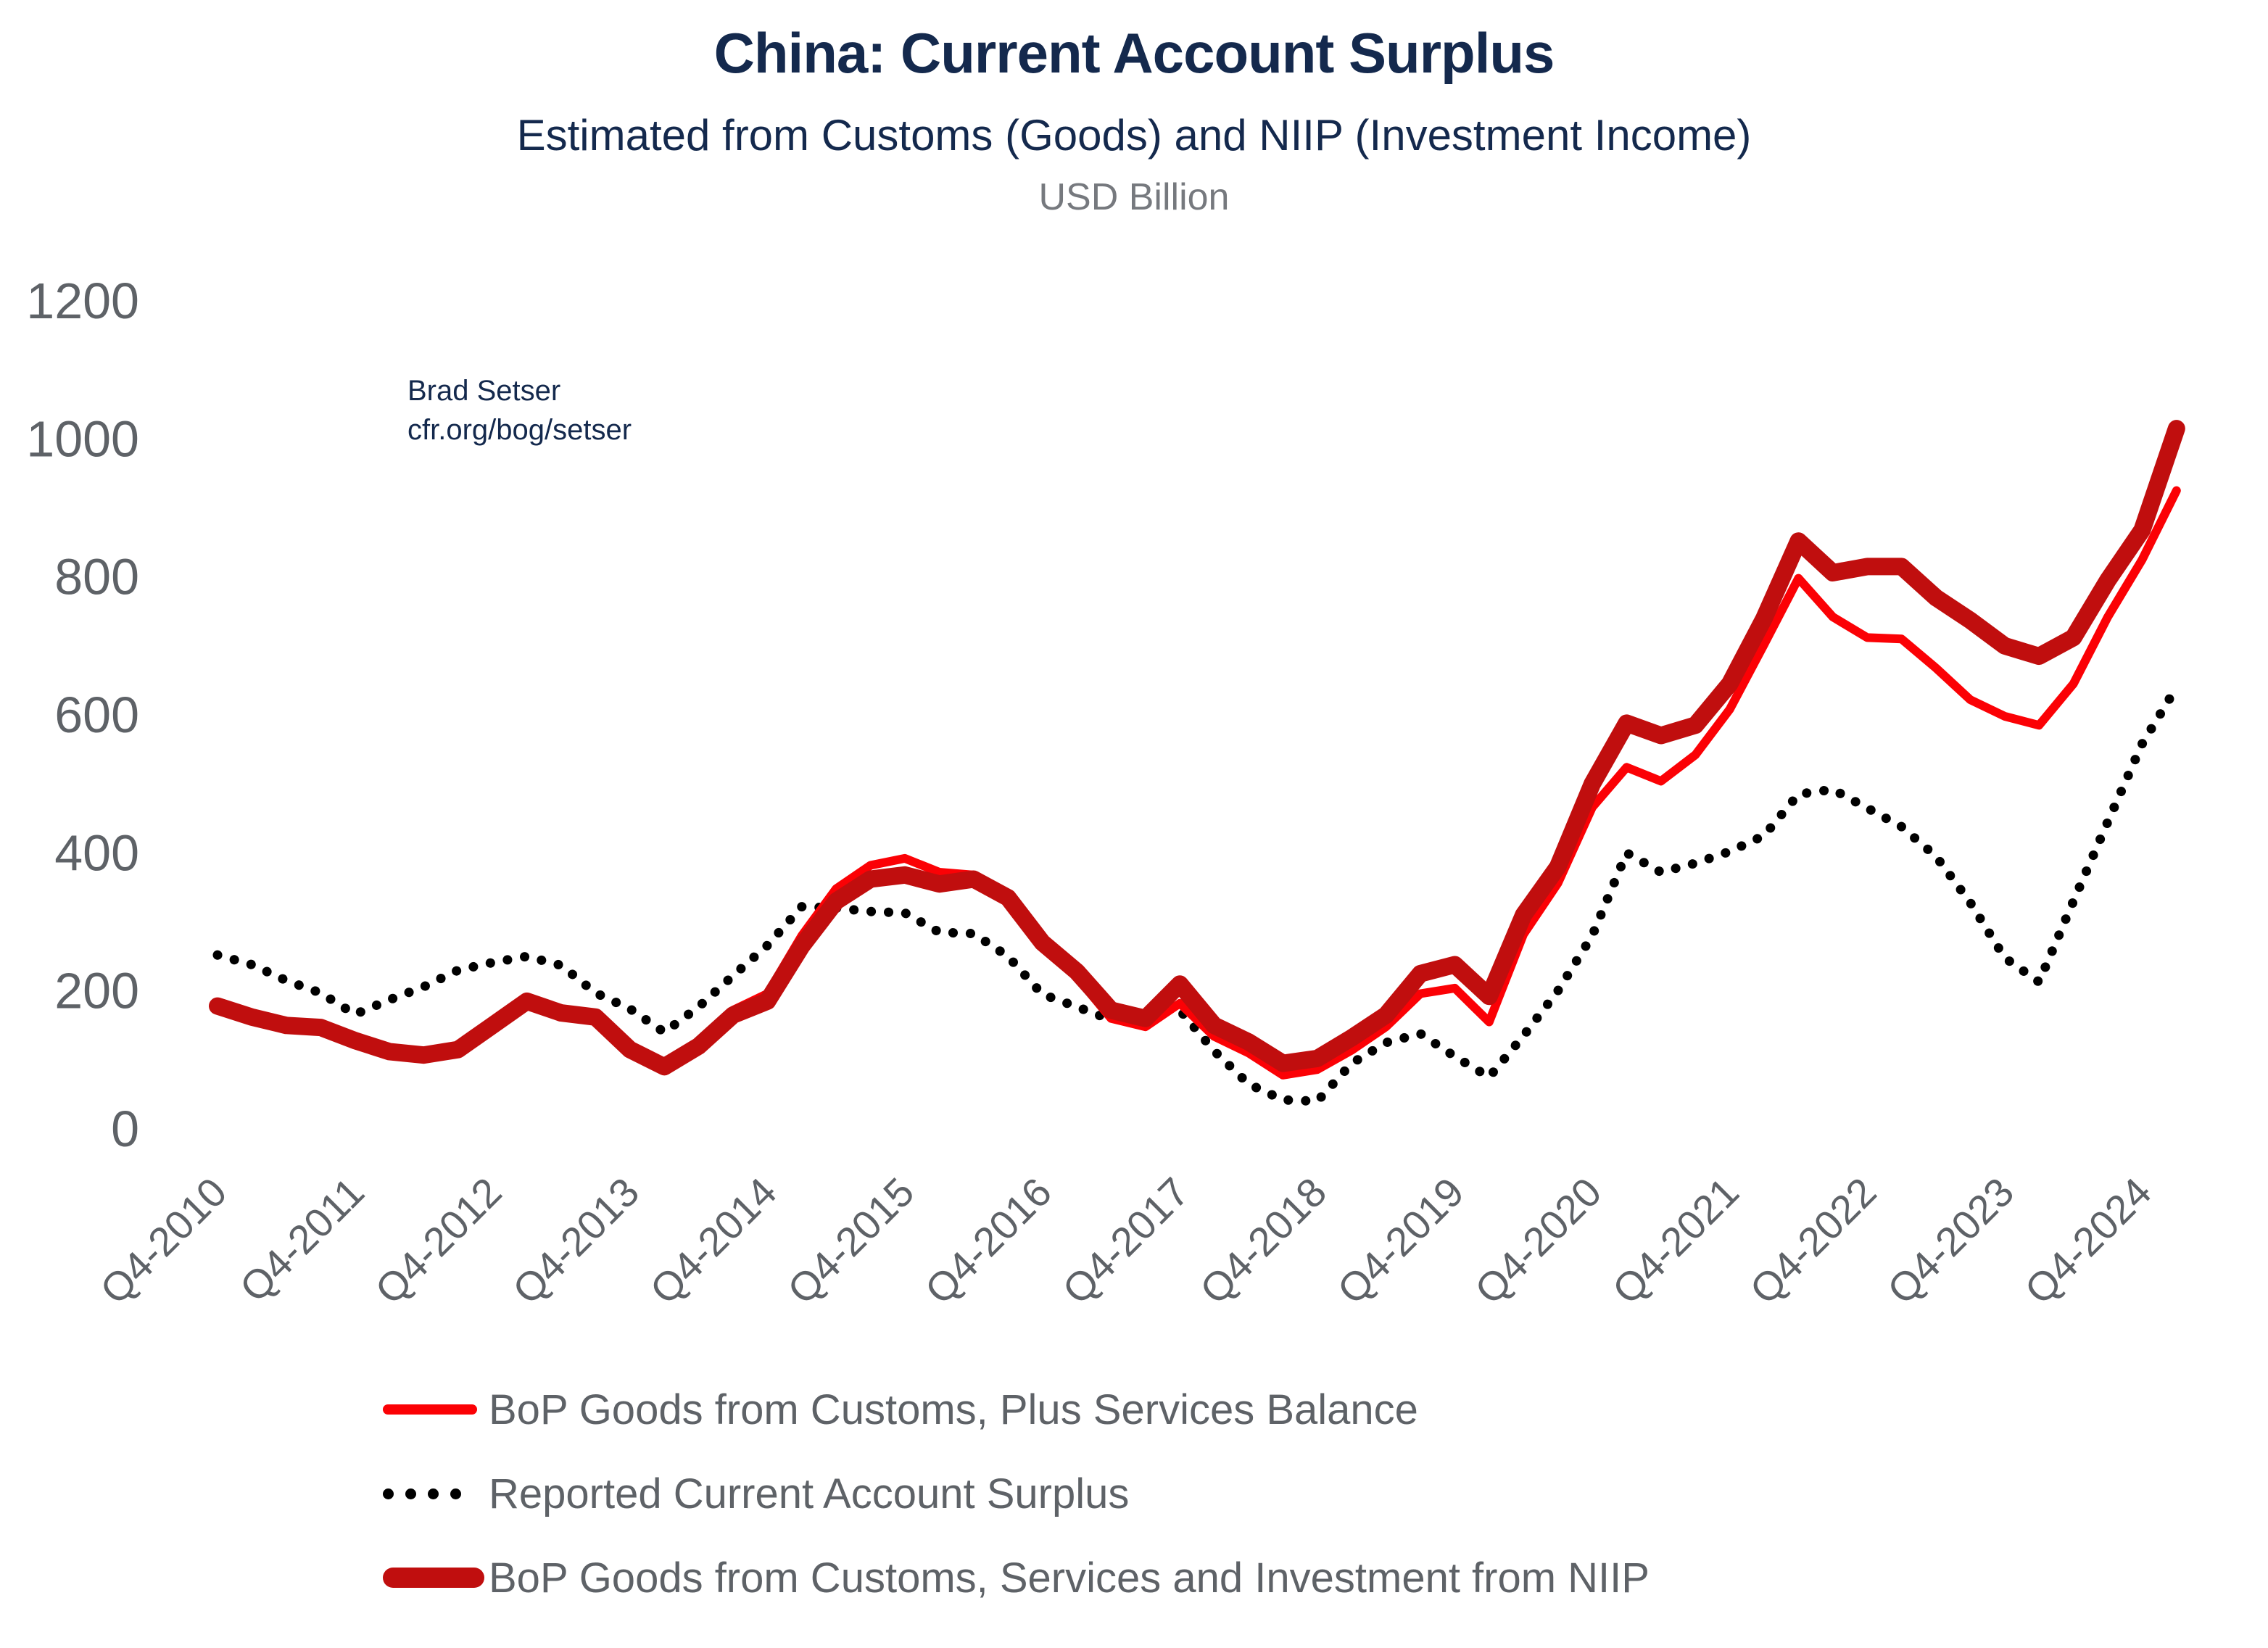 This screenshot has height=1648, width=2268. Describe the element at coordinates (713, 1241) in the screenshot. I see `svg-text: Q4-2014` at that location.